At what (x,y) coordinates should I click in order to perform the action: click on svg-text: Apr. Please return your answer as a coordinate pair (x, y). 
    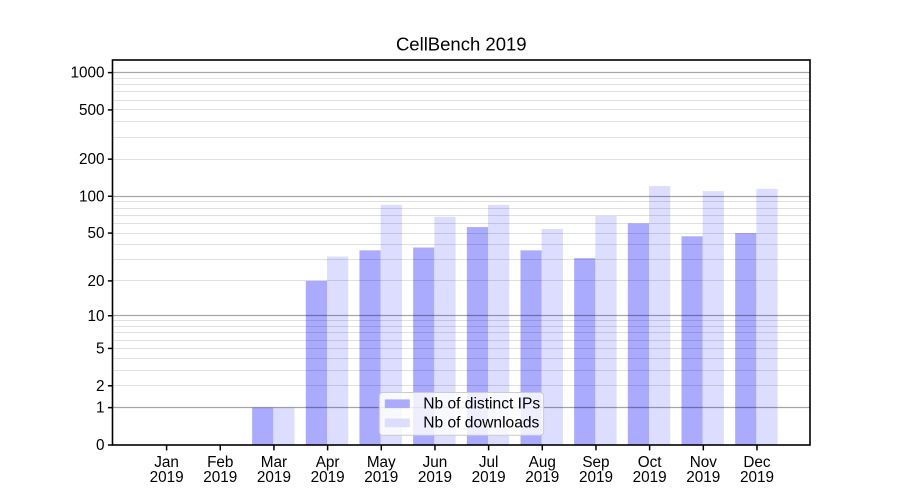
    Looking at the image, I should click on (328, 462).